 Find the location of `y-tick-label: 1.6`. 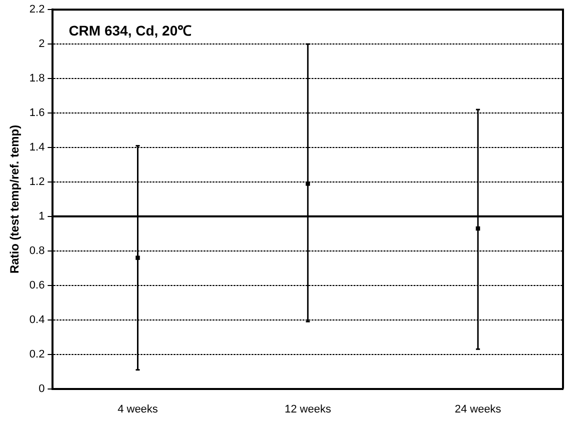

y-tick-label: 1.6 is located at coordinates (37, 113).